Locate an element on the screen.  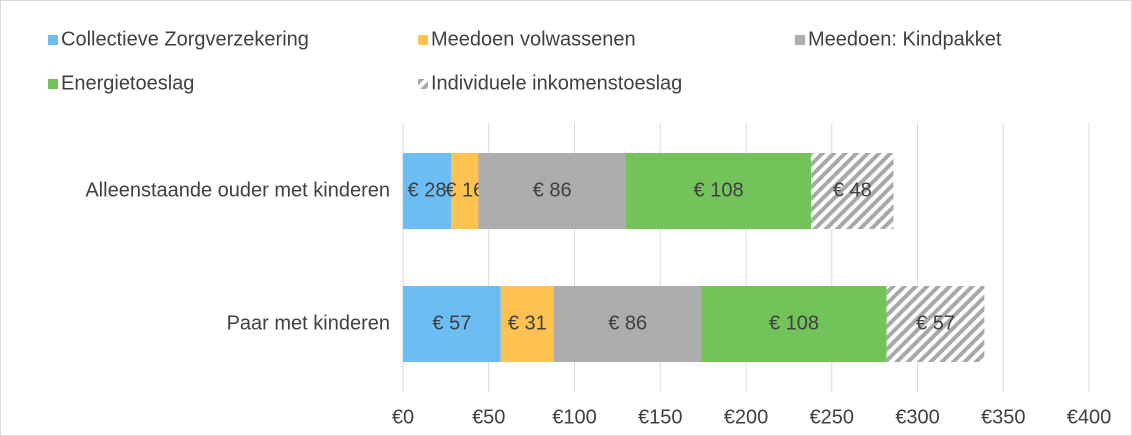
x-tick-label: €300 is located at coordinates (917, 417).